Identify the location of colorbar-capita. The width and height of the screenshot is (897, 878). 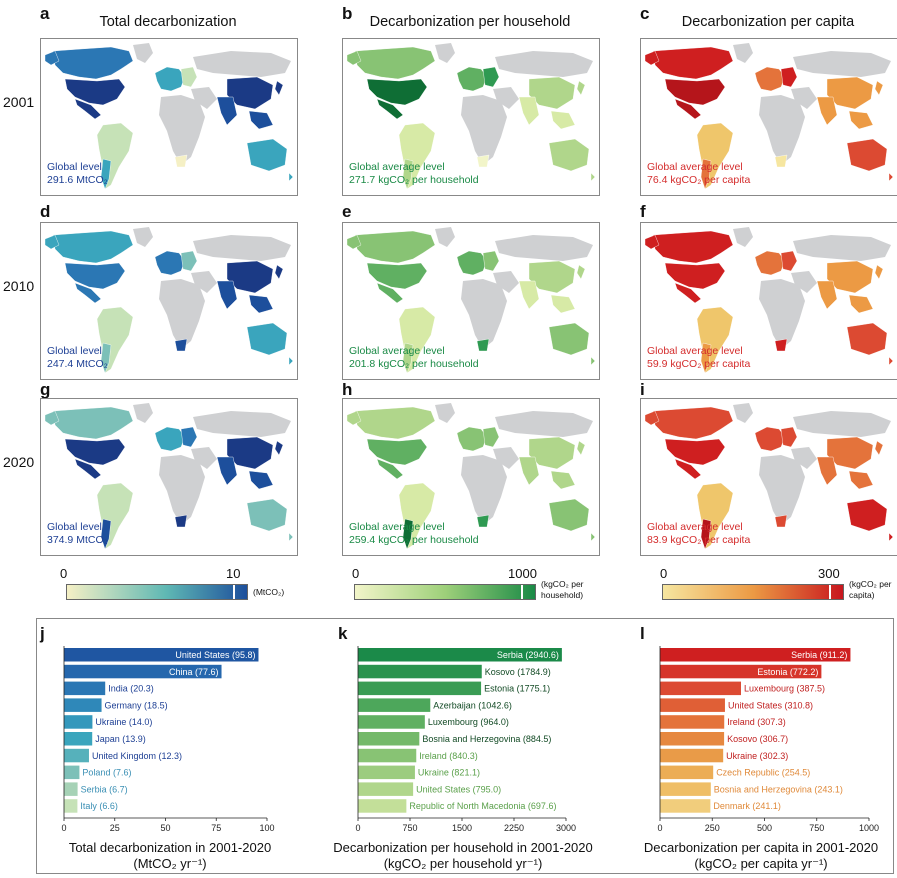
(753, 592).